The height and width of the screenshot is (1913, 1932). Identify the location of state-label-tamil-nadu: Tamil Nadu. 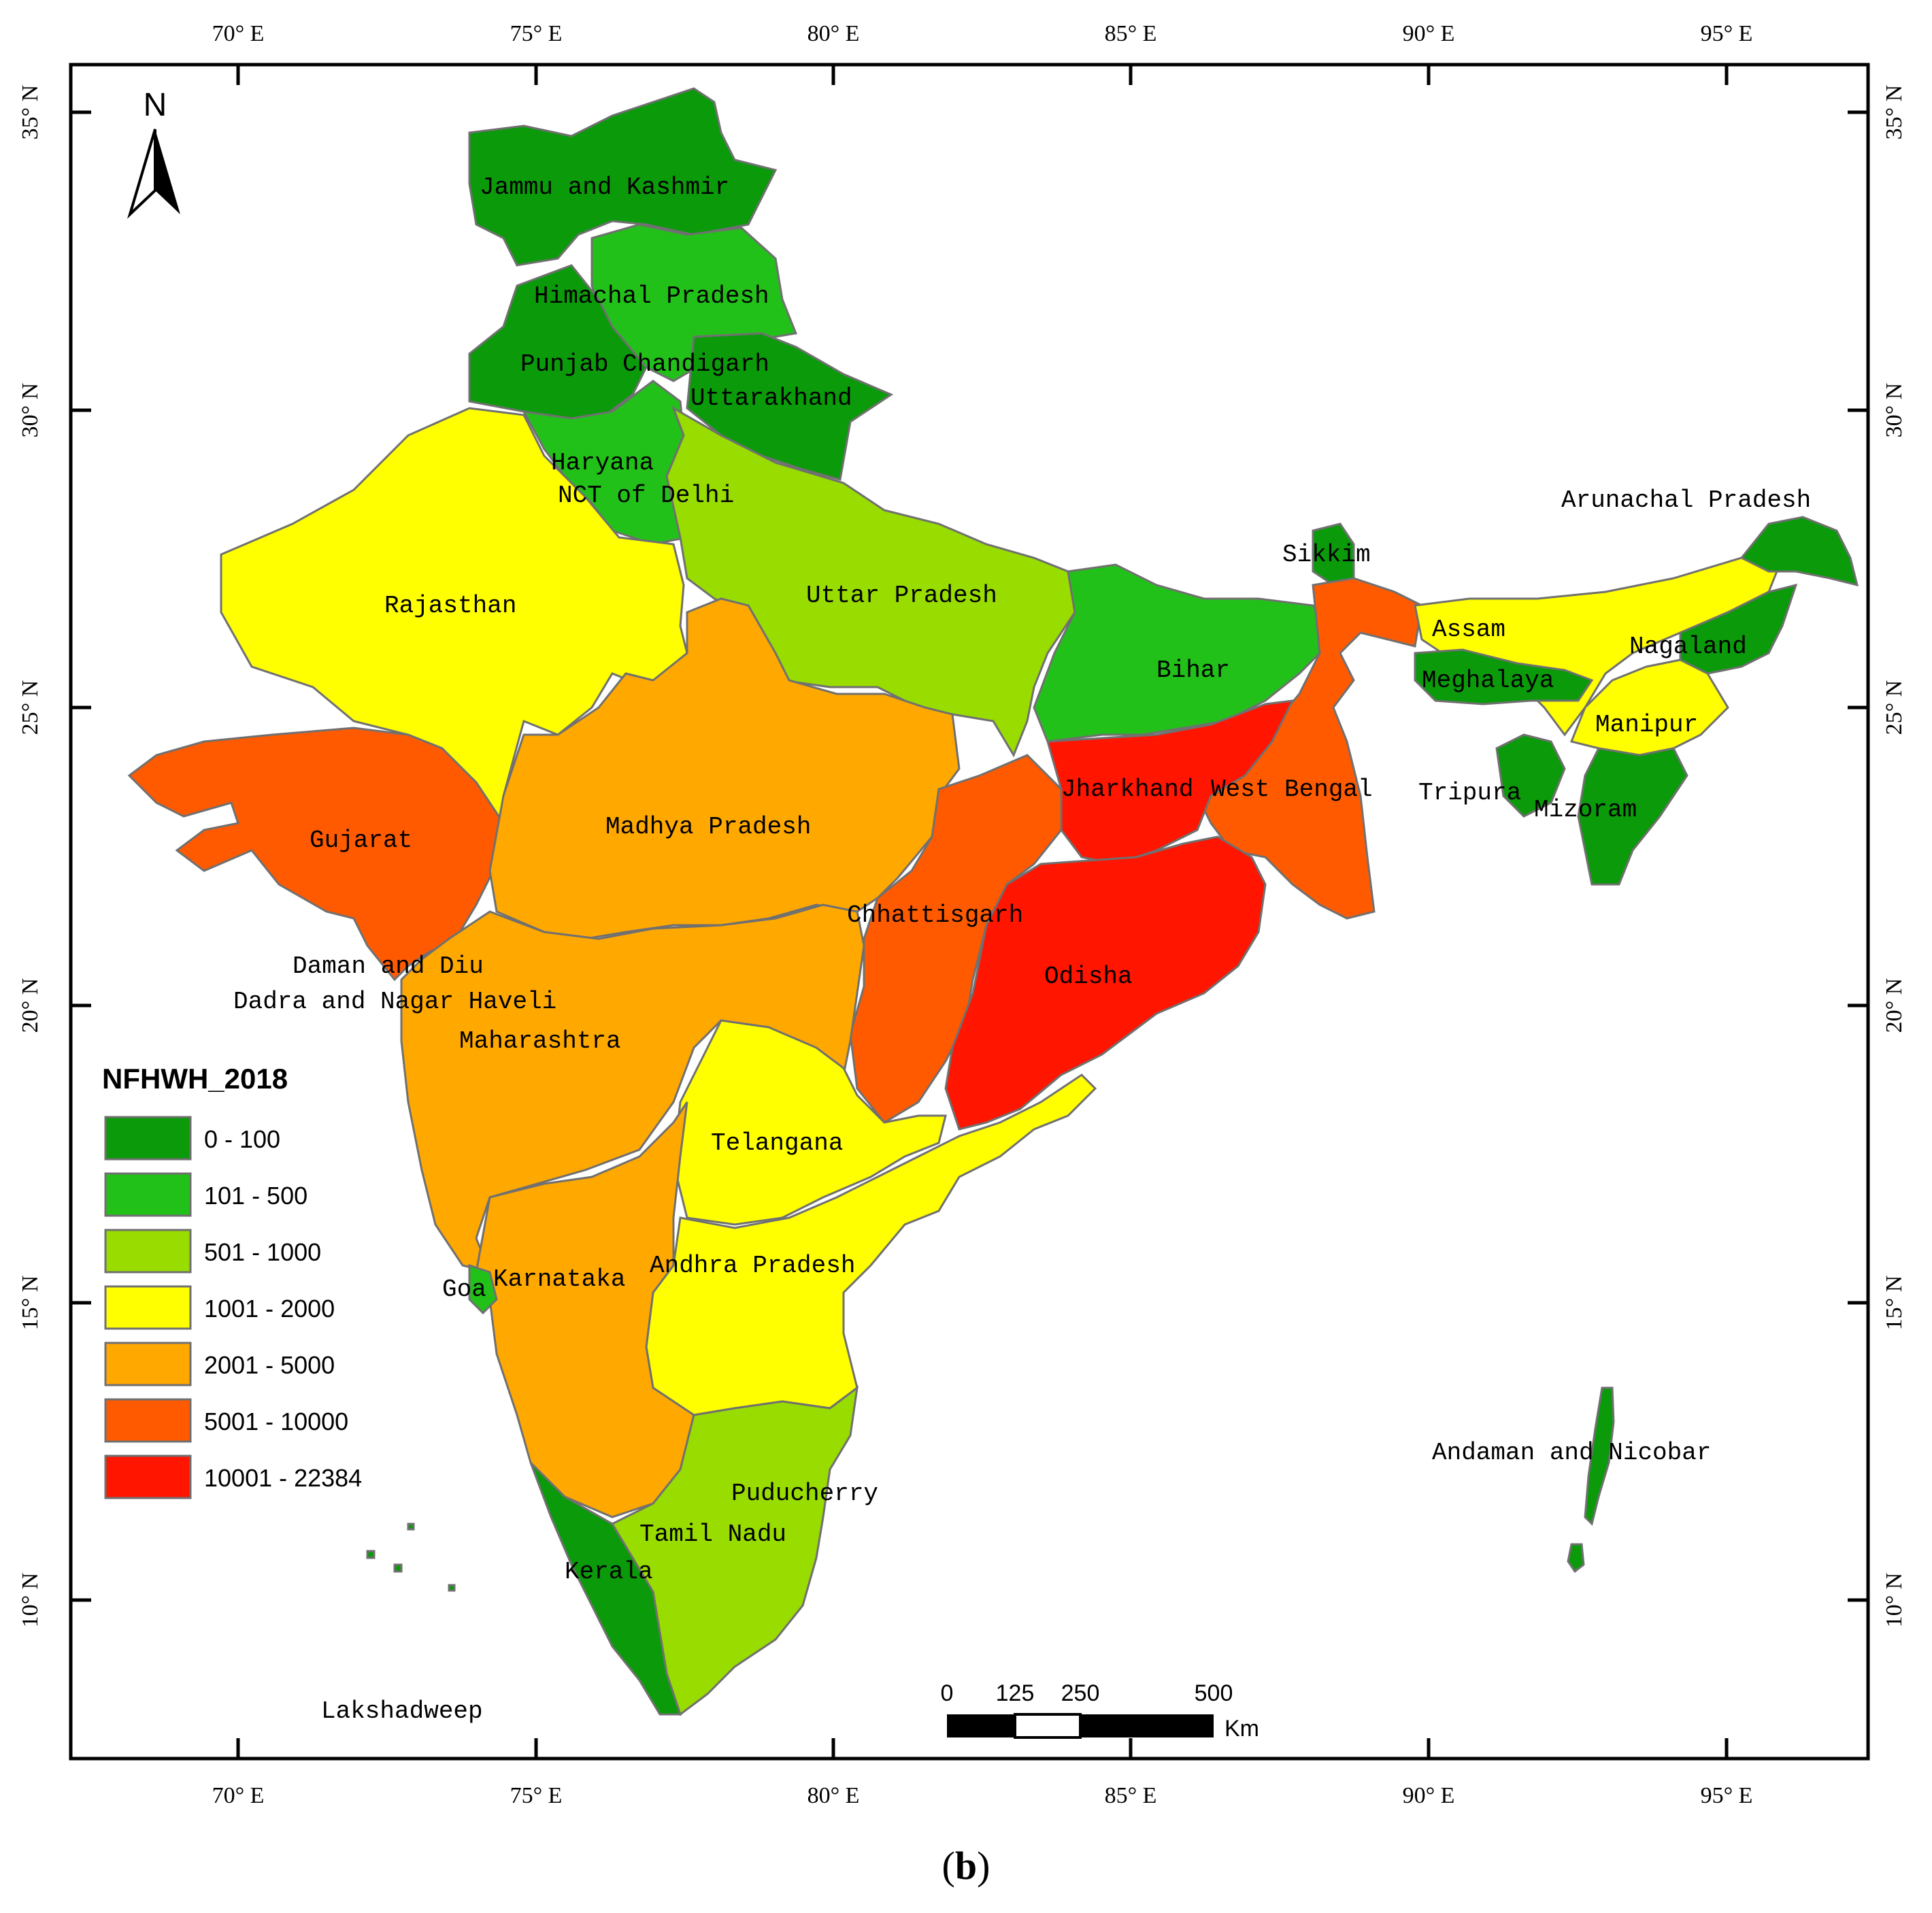
(712, 1534).